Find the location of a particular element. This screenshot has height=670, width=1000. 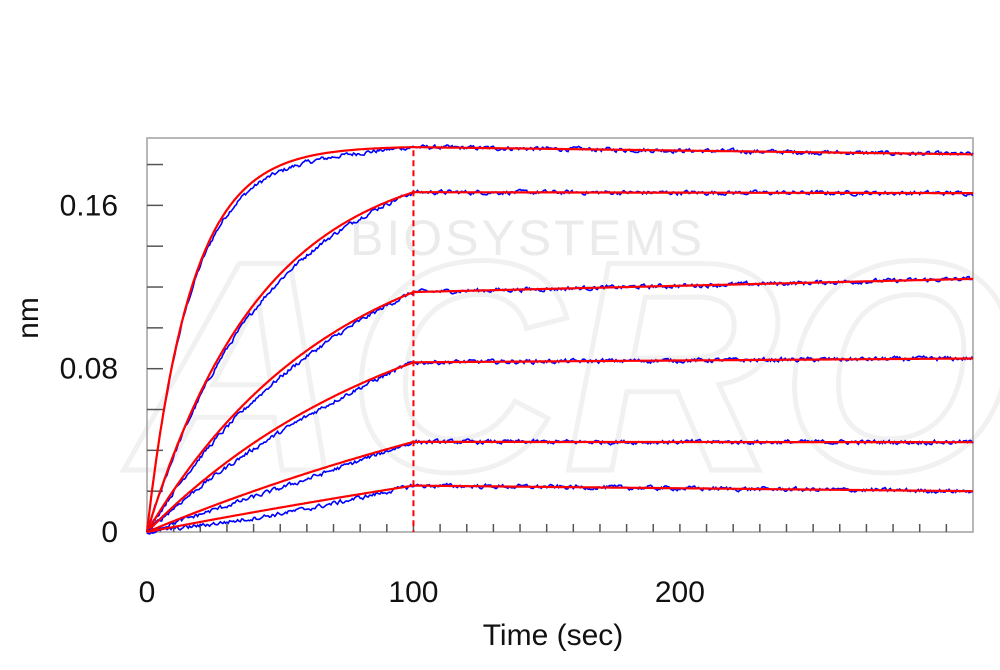

y-tick-labels: 0 0.08 0.16 is located at coordinates (89, 369).